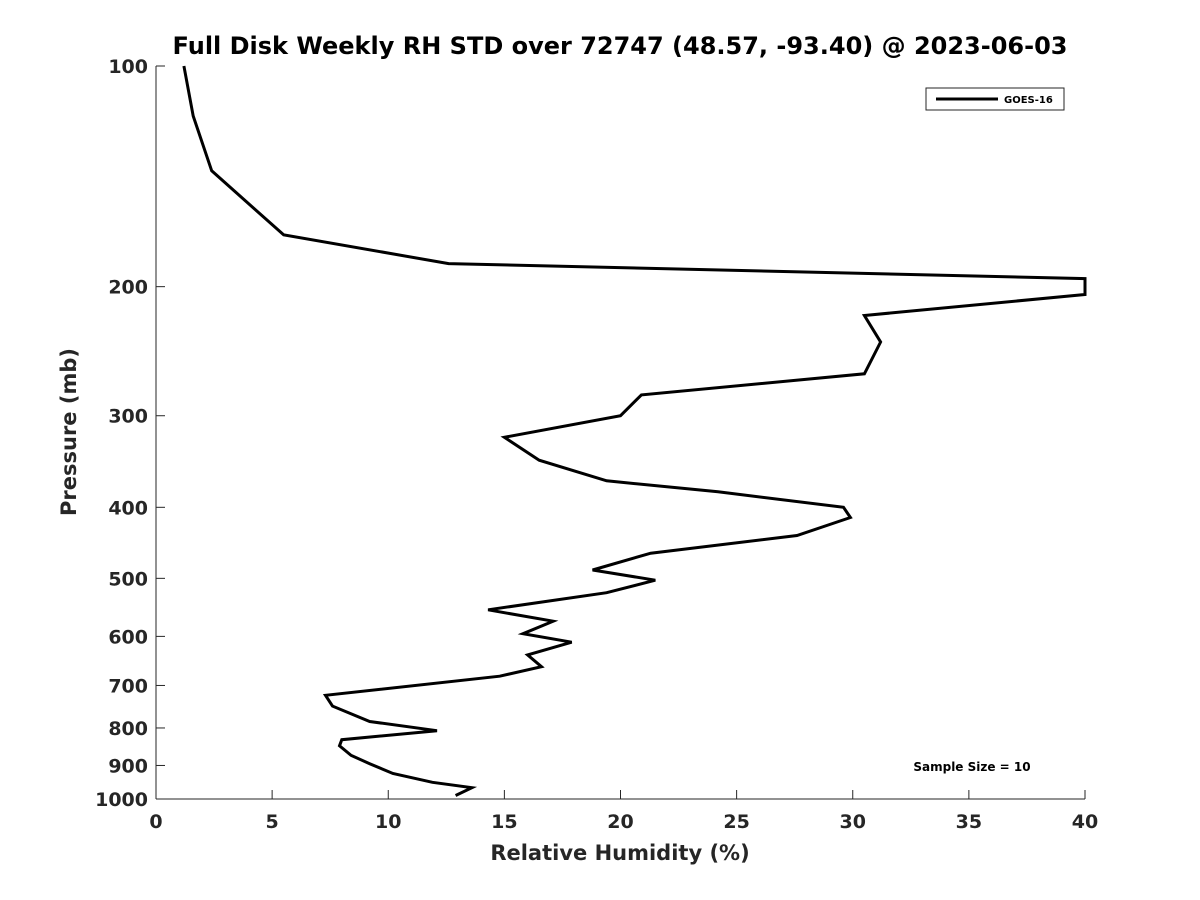  What do you see at coordinates (128, 508) in the screenshot?
I see `y-tick-label: 400` at bounding box center [128, 508].